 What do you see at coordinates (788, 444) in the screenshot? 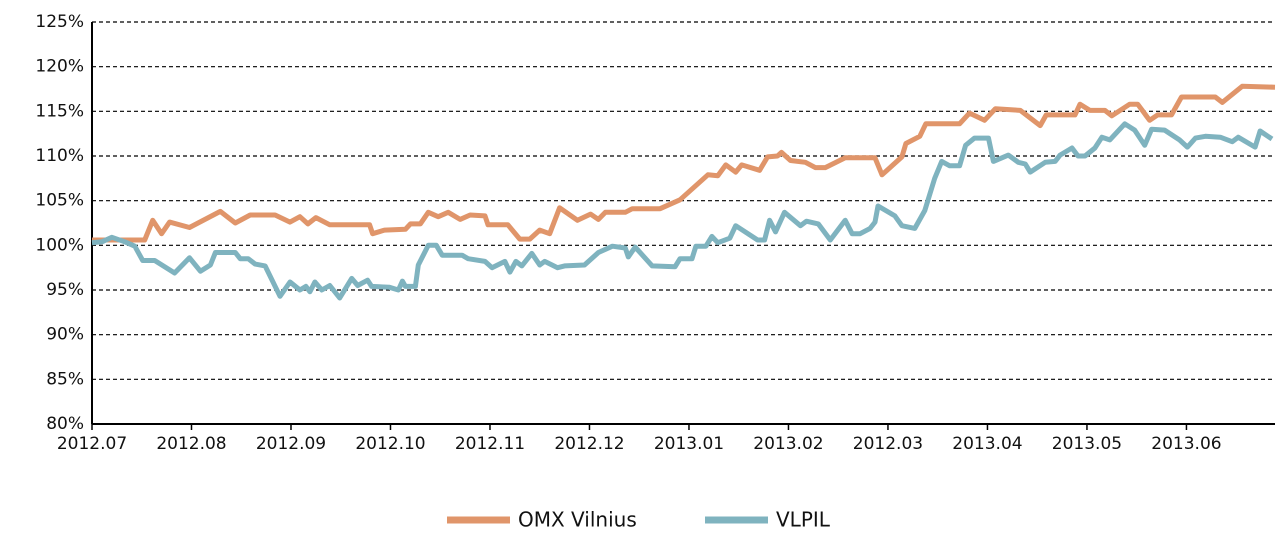
I see `x-tick-label: 2013.02` at bounding box center [788, 444].